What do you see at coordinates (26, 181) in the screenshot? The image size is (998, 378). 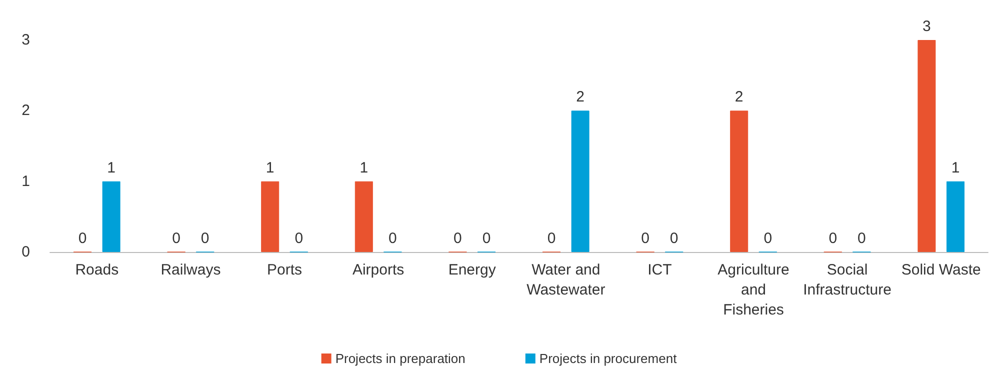 I see `y-tick-label: 1` at bounding box center [26, 181].